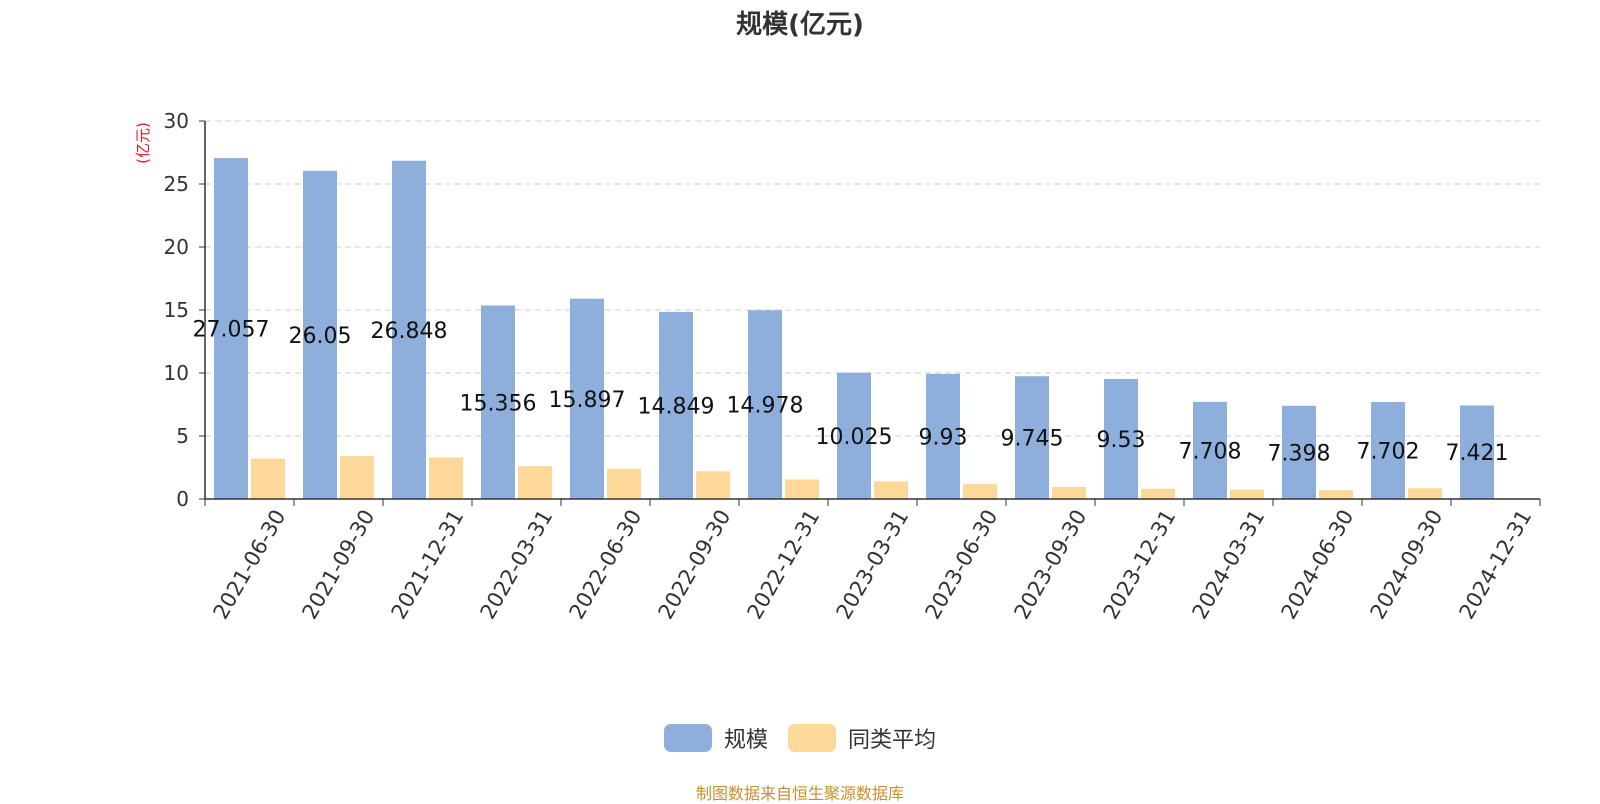 The image size is (1600, 804). I want to click on chart-title: 规模(亿元), so click(800, 25).